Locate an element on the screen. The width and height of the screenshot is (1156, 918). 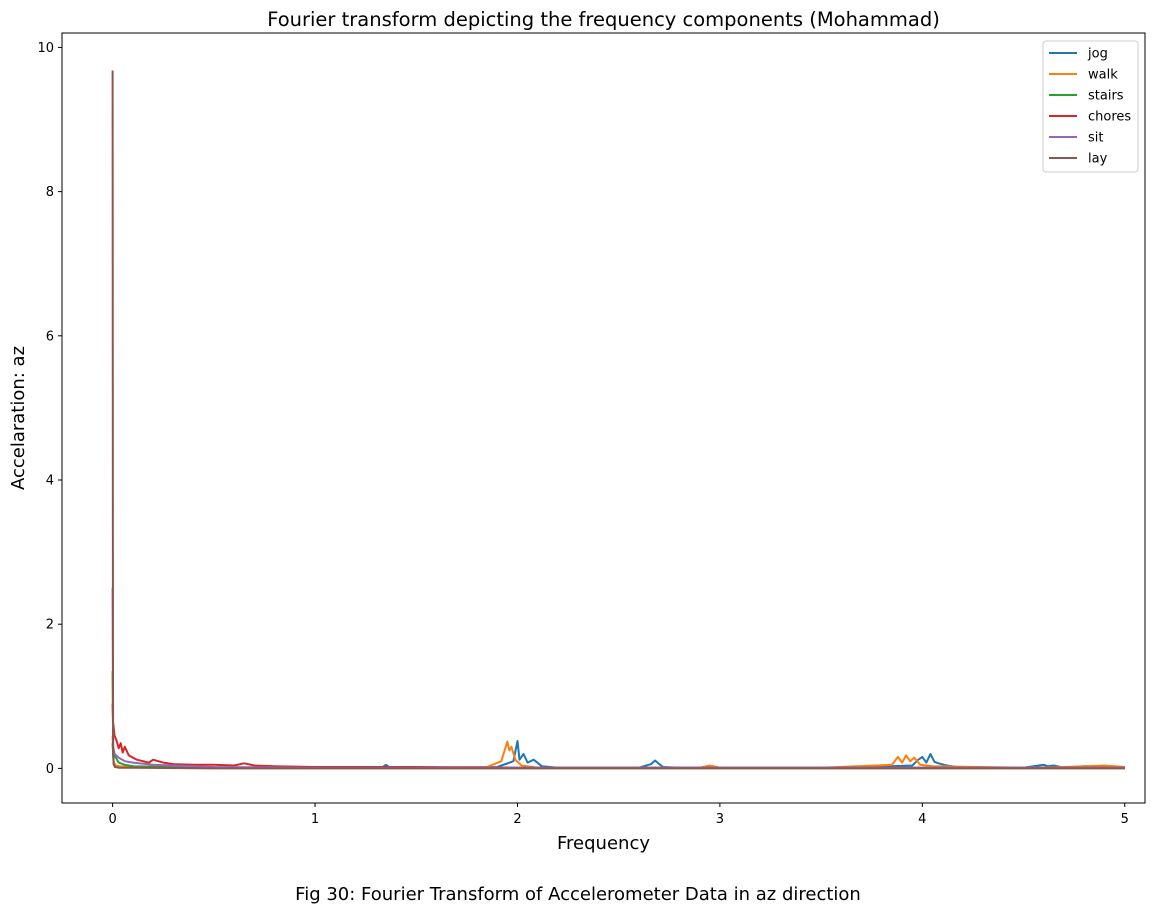
y-tick-label: 10 is located at coordinates (45, 48).